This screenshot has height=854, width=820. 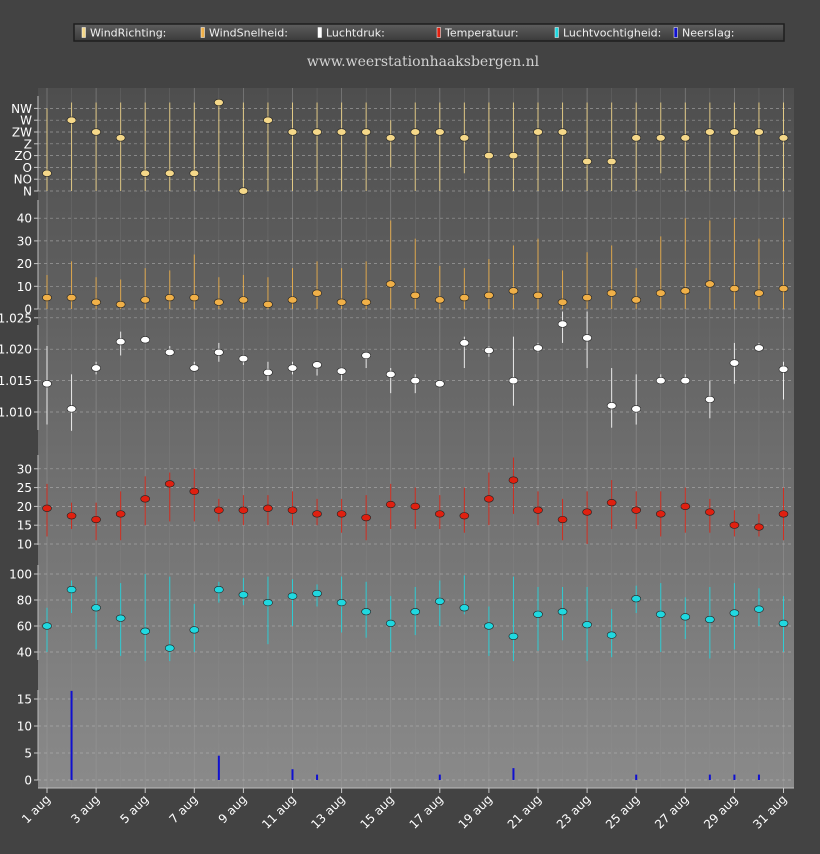 What do you see at coordinates (24, 700) in the screenshot?
I see `neerslag-tick-label: 15` at bounding box center [24, 700].